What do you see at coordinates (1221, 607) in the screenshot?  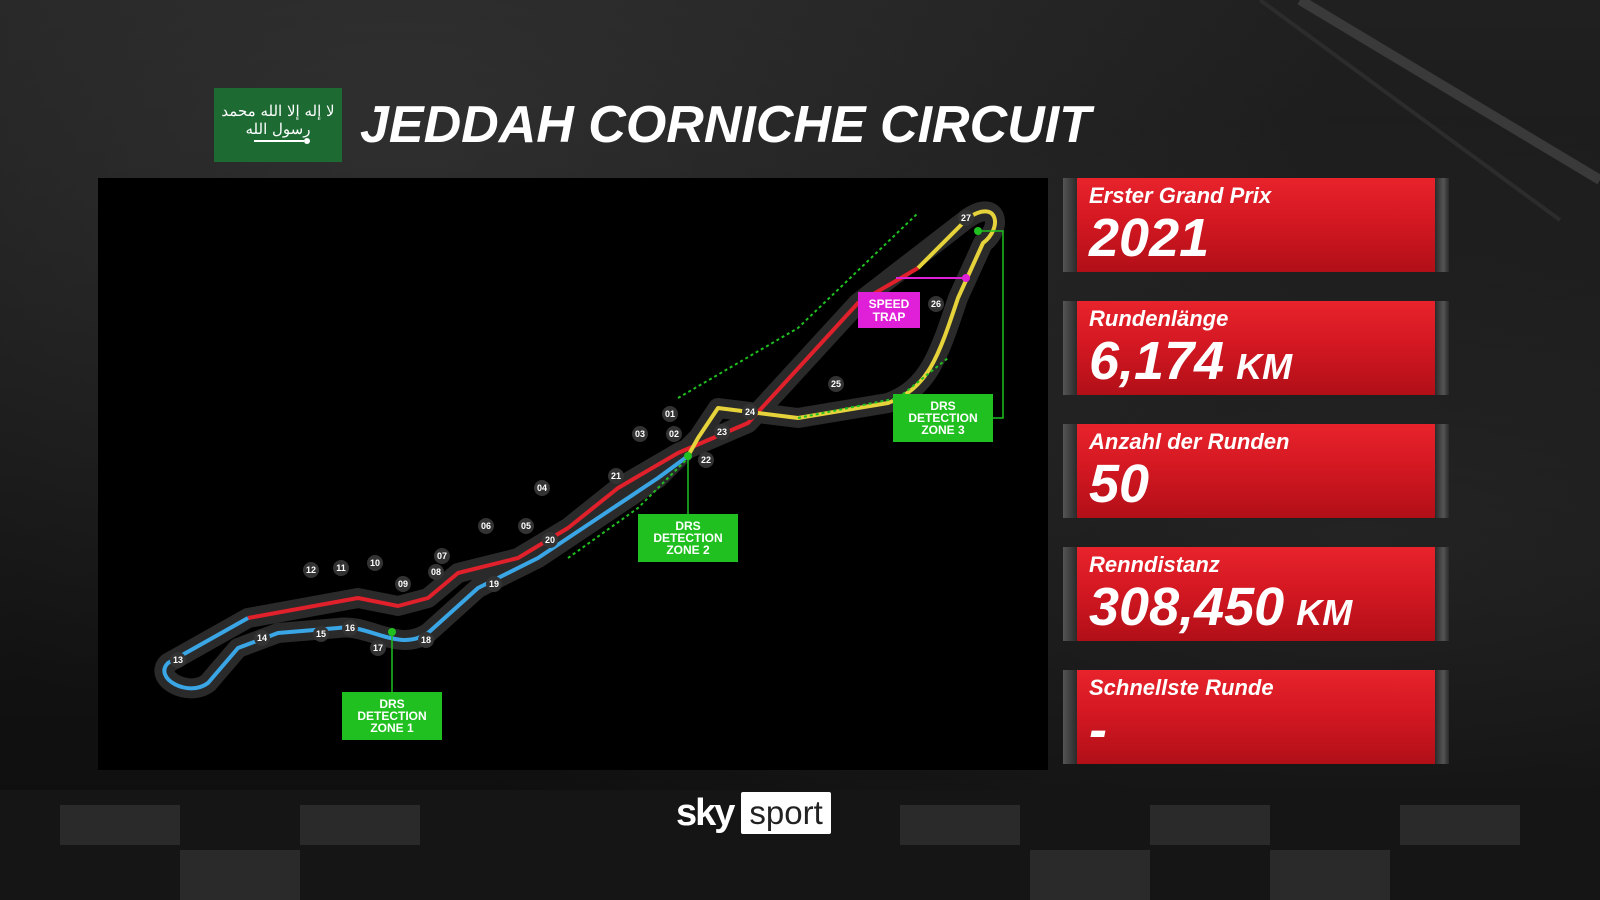 I see `stat-value: 308,450 KM` at bounding box center [1221, 607].